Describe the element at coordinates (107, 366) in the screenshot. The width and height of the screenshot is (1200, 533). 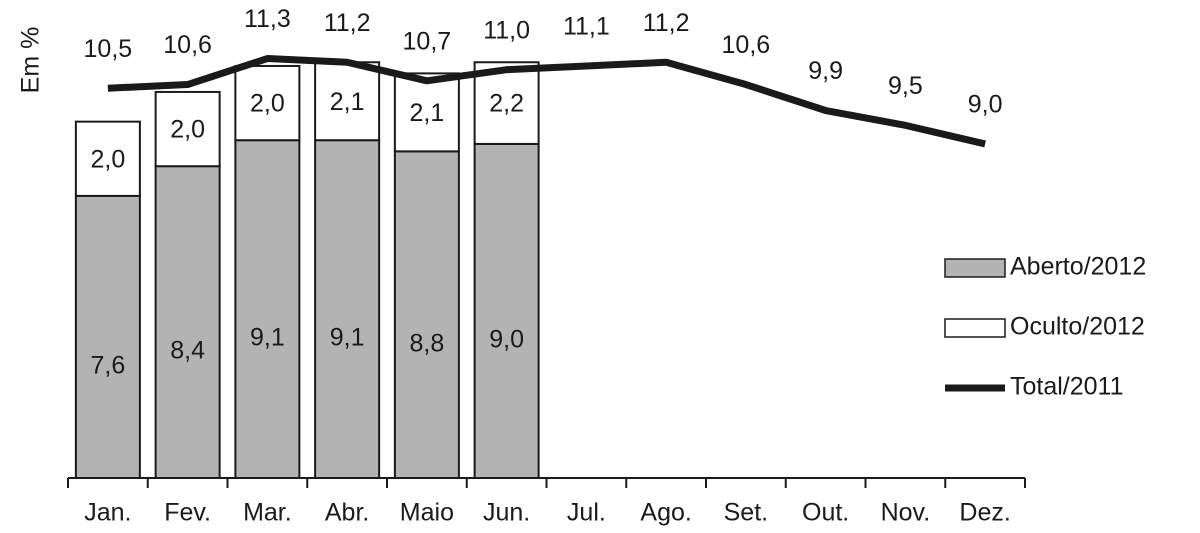
I see `value-label: 7,6` at that location.